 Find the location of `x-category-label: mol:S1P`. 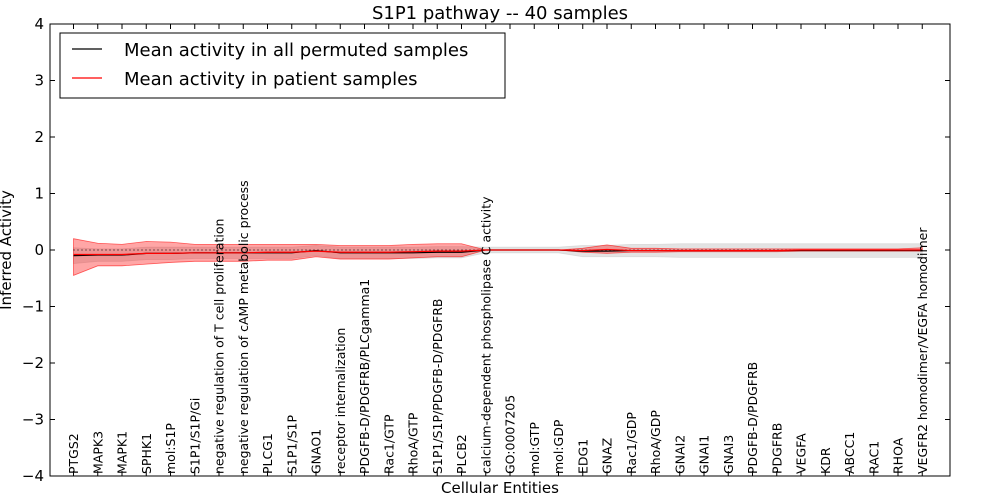

x-category-label: mol:S1P is located at coordinates (170, 448).